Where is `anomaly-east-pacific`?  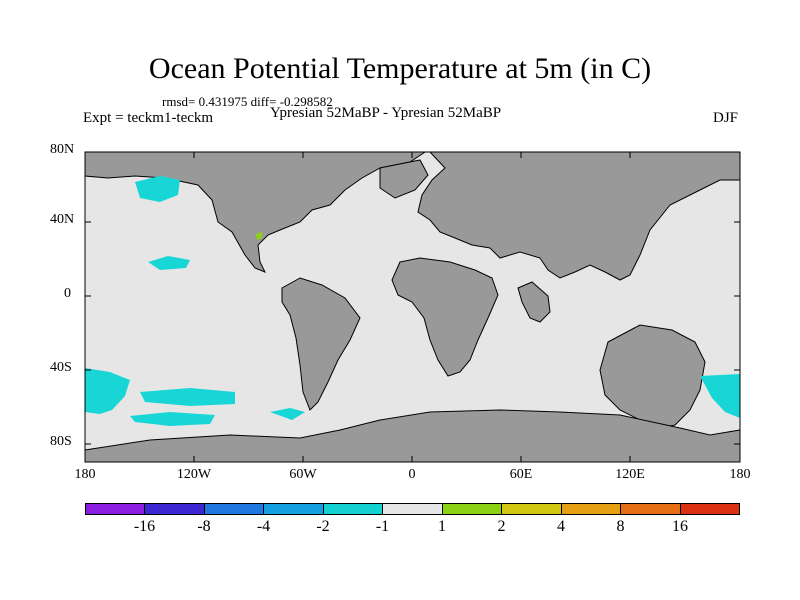 anomaly-east-pacific is located at coordinates (169, 263).